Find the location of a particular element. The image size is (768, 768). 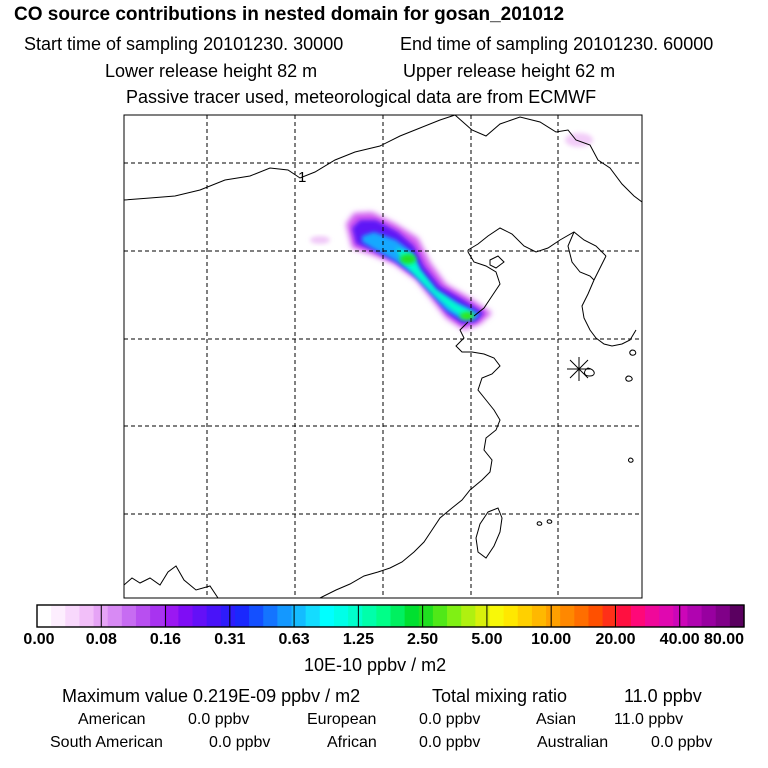

american-label: American is located at coordinates (112, 719).